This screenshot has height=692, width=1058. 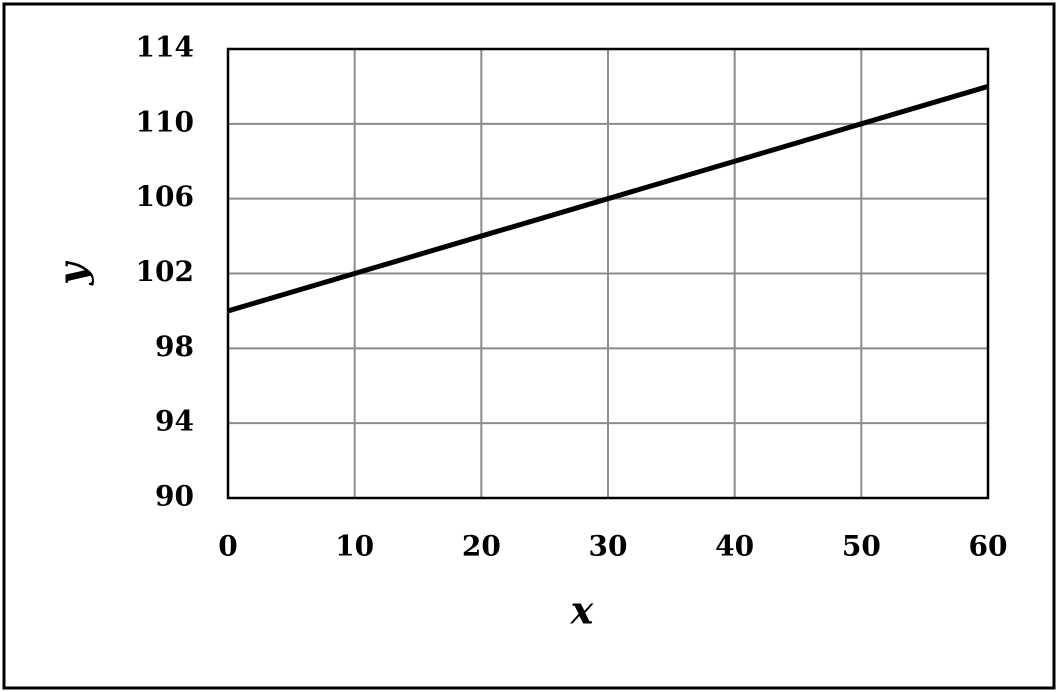 What do you see at coordinates (165, 121) in the screenshot?
I see `y-tick-label: 110` at bounding box center [165, 121].